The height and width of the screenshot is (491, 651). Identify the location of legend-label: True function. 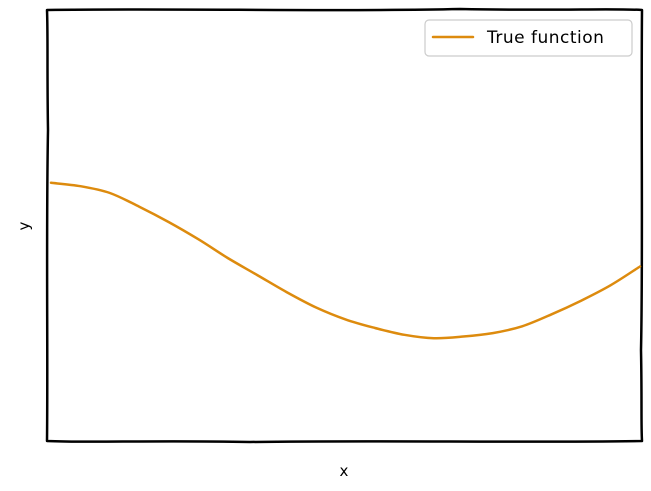
(545, 38).